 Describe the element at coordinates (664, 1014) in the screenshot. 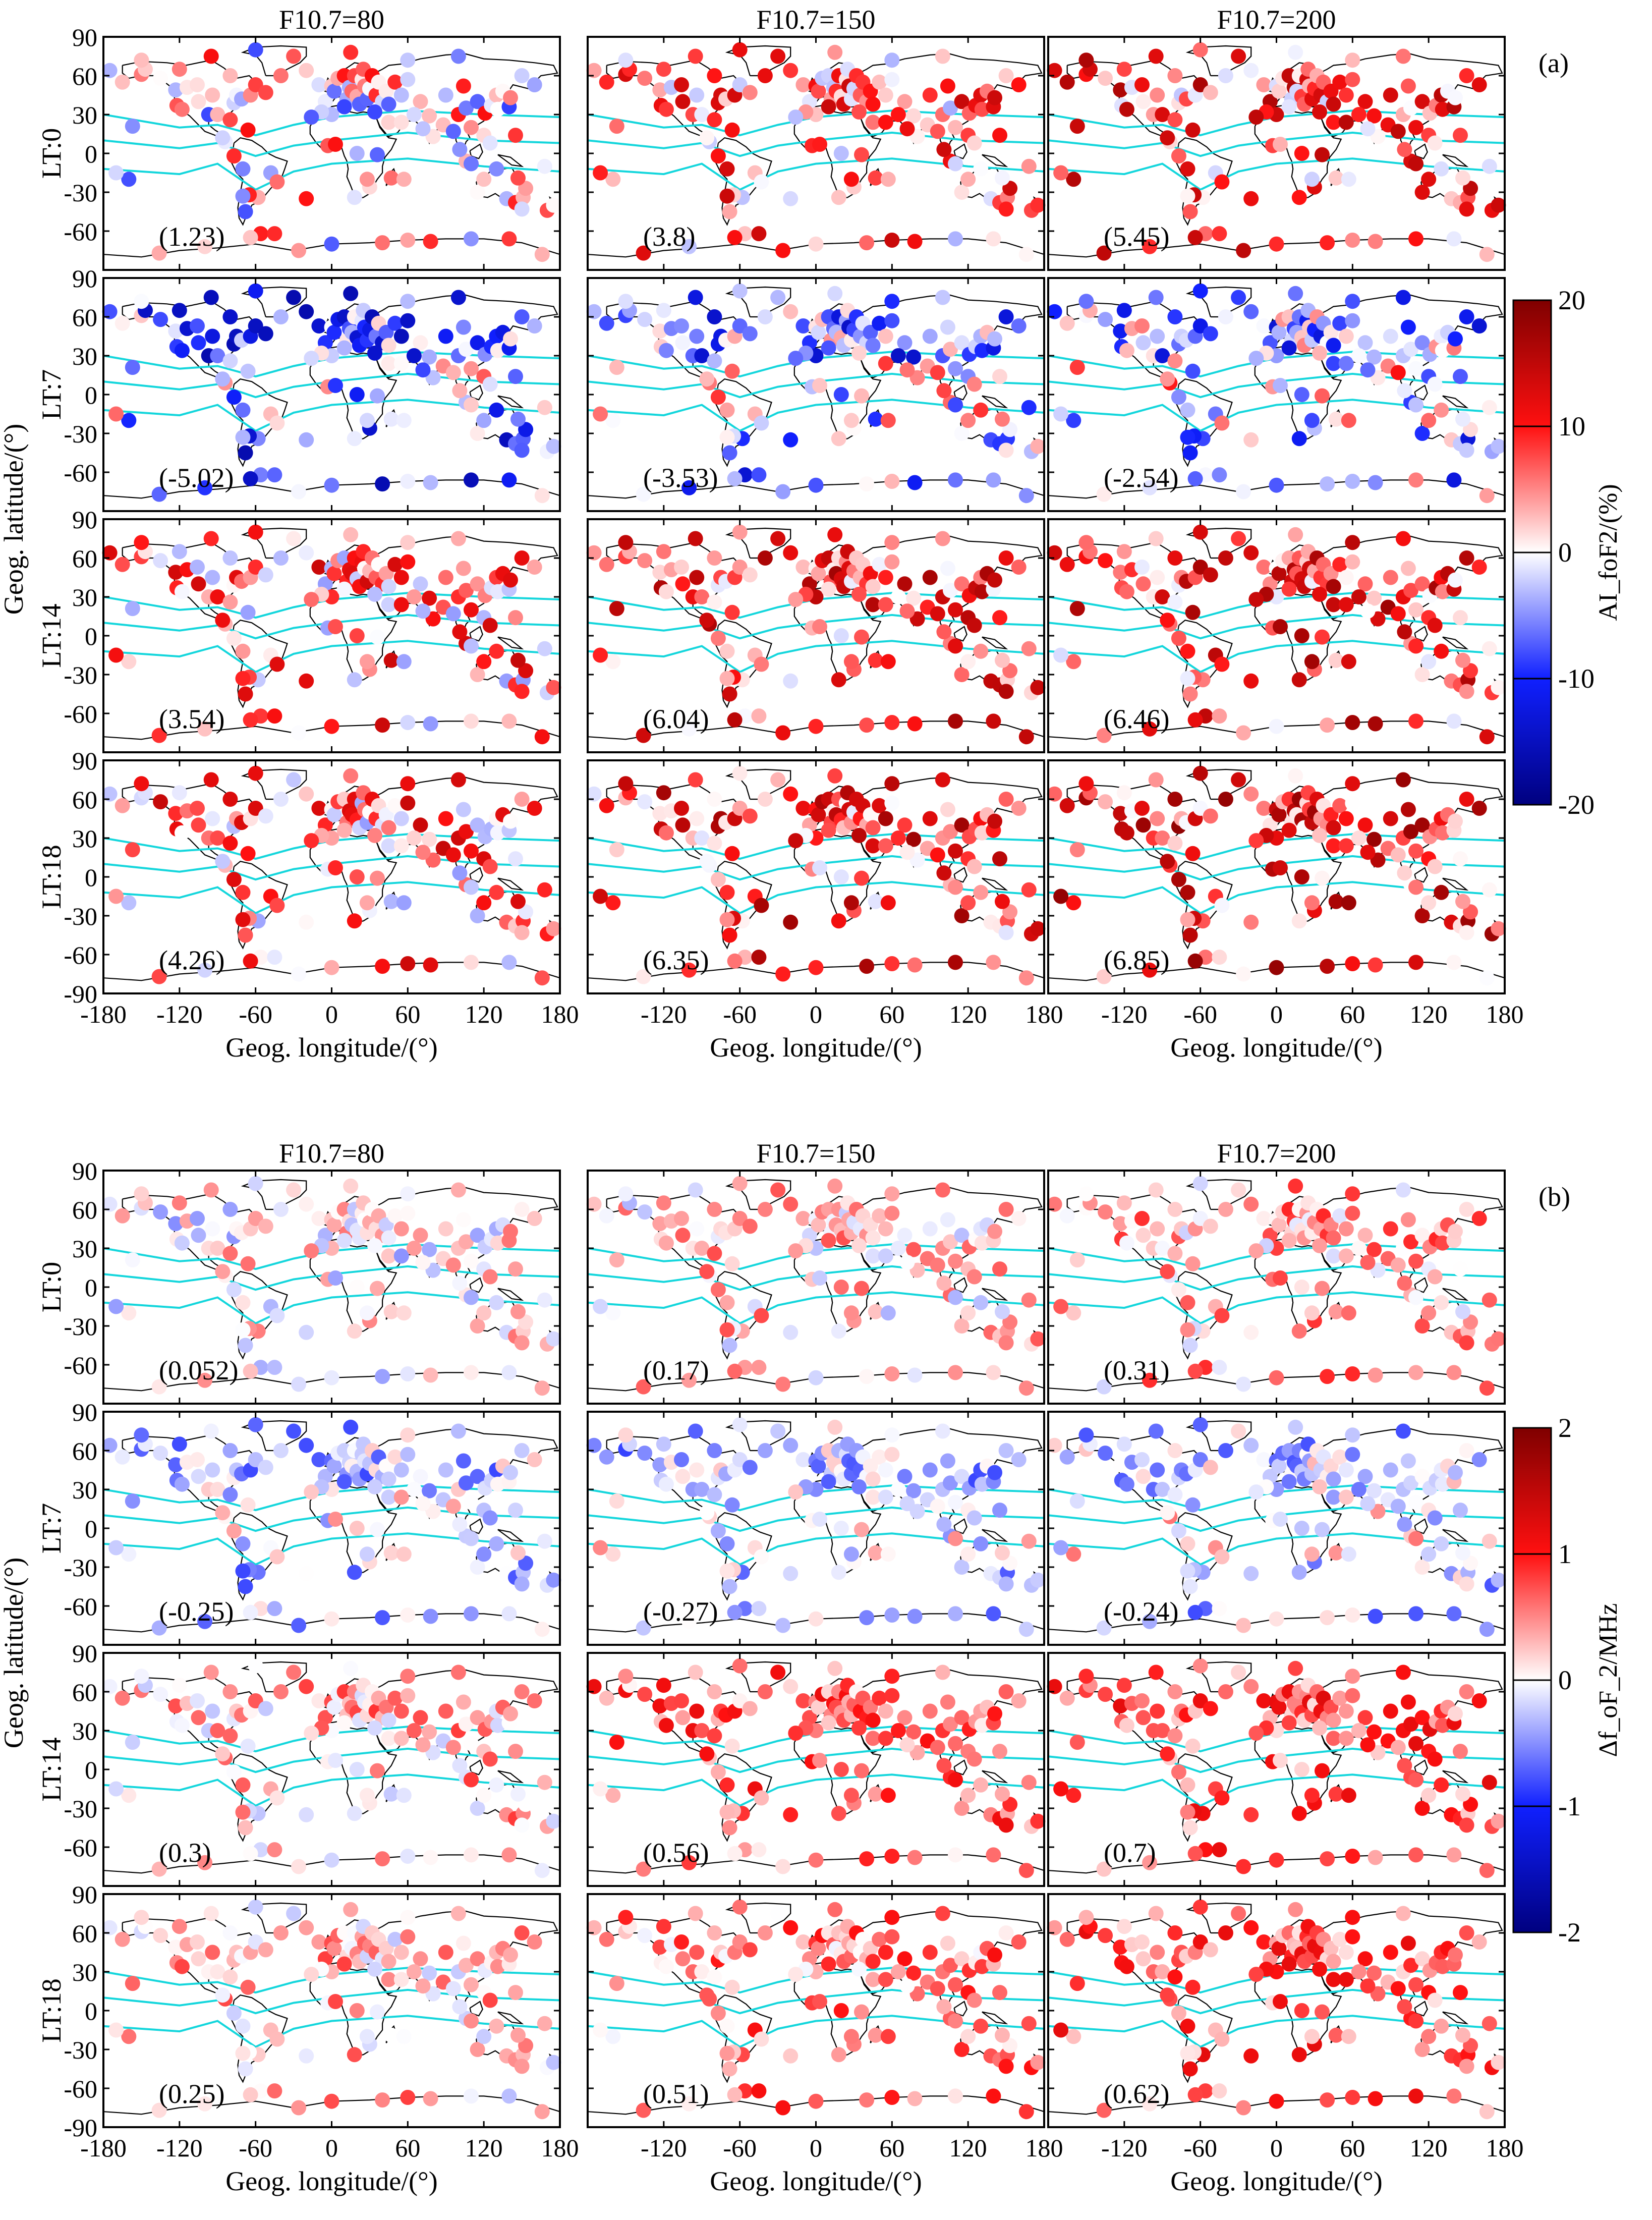

I see `x-tick-label: -120` at that location.